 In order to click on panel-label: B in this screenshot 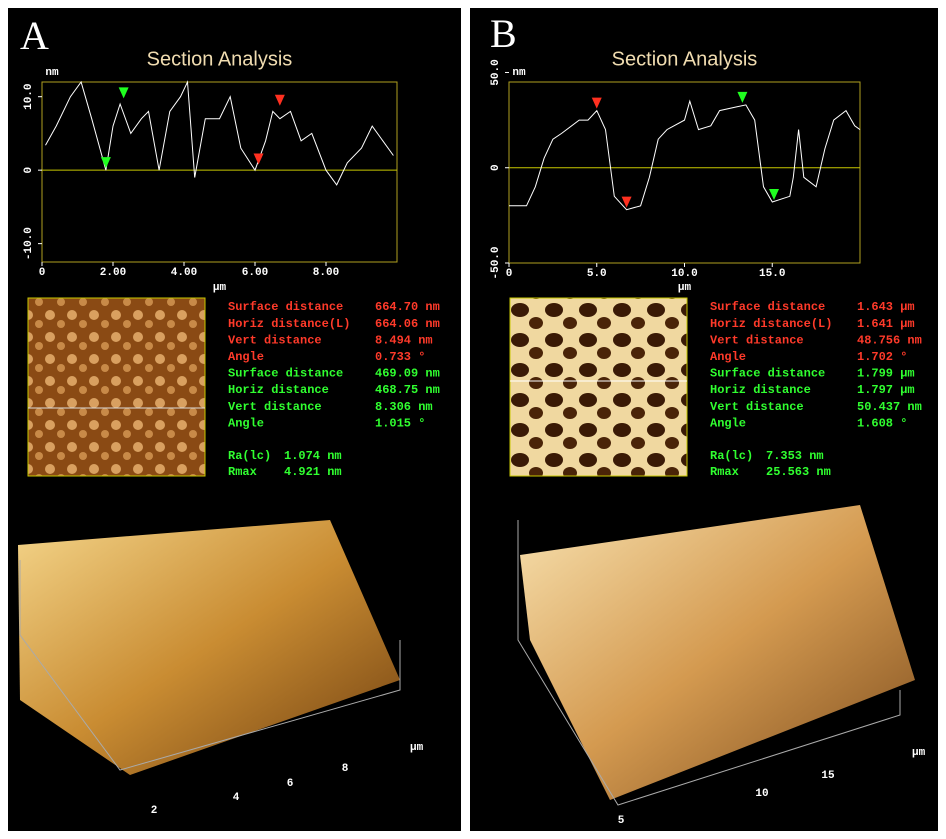, I will do `click(503, 33)`.